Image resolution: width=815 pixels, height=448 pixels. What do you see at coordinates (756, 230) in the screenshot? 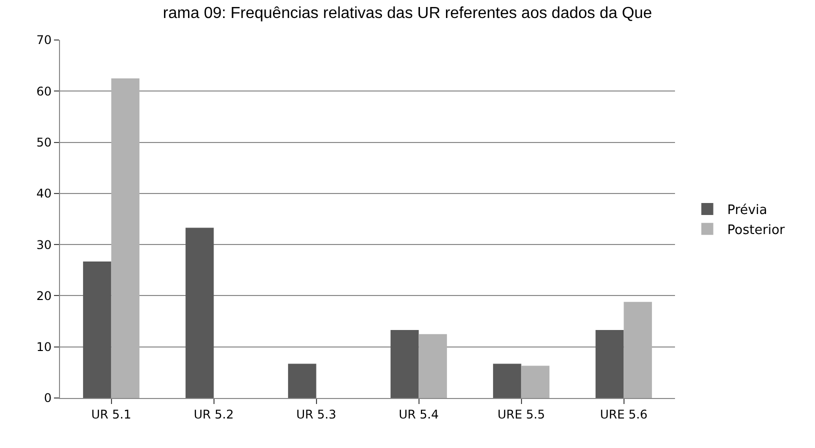
I see `legend-label: Posterior` at bounding box center [756, 230].